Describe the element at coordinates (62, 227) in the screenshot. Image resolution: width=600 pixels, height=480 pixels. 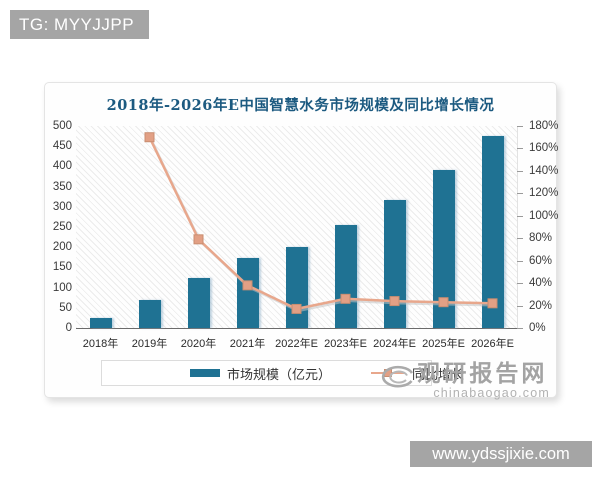
I see `y-axis-left-tick-label: 250` at that location.